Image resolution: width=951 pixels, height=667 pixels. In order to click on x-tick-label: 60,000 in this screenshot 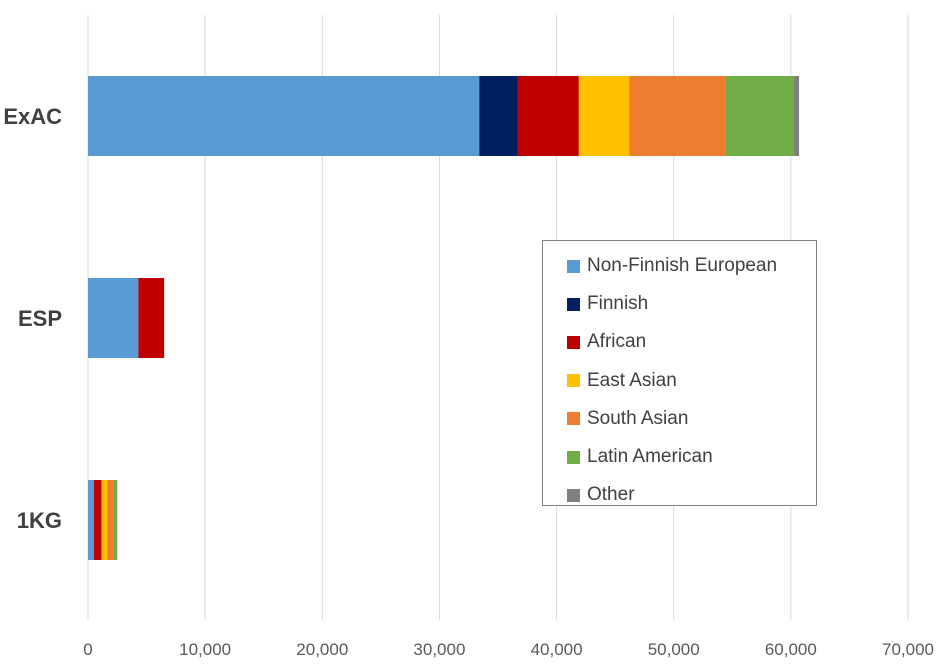, I will do `click(791, 649)`.